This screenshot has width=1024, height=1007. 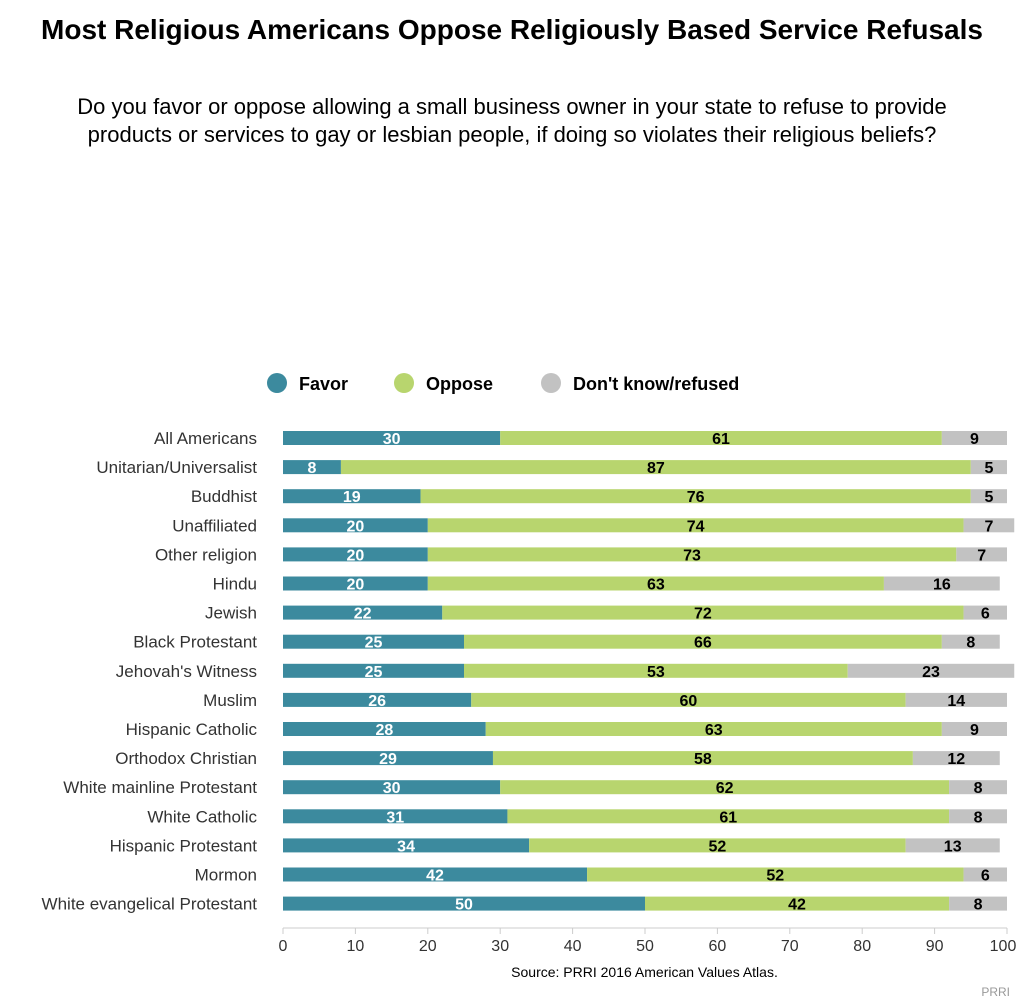 What do you see at coordinates (231, 613) in the screenshot?
I see `category-label-jewish: Jewish` at bounding box center [231, 613].